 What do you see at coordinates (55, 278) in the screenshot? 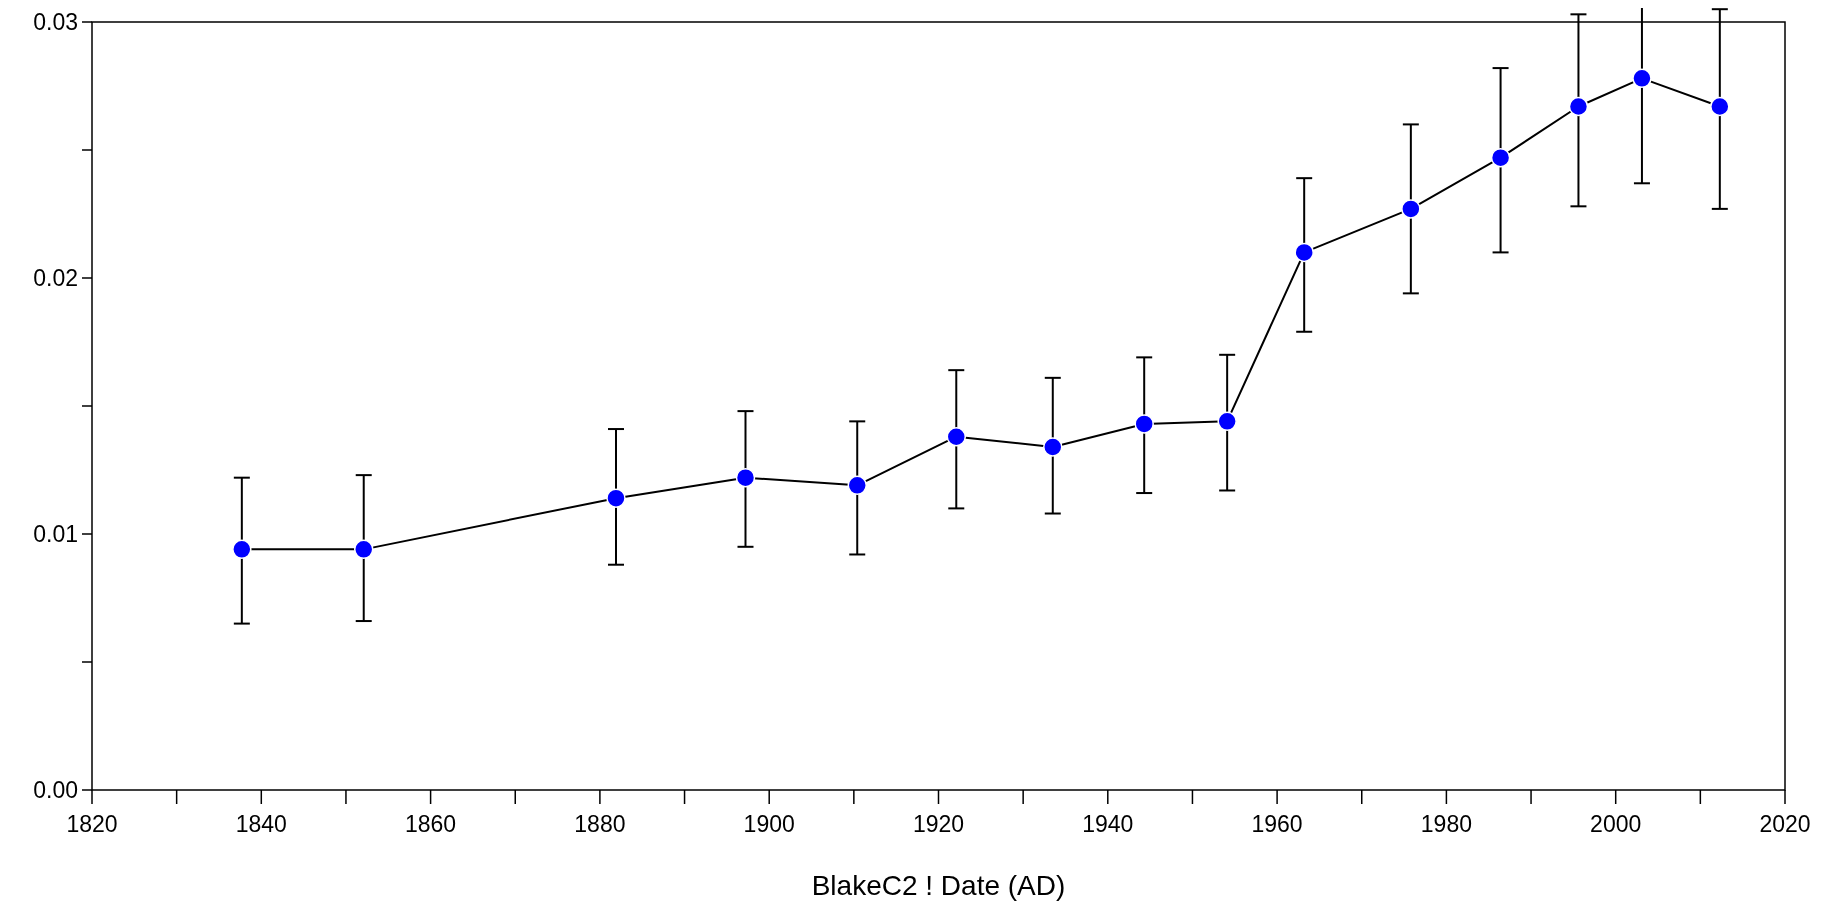
I see `y-tick-label: 0.02` at bounding box center [55, 278].